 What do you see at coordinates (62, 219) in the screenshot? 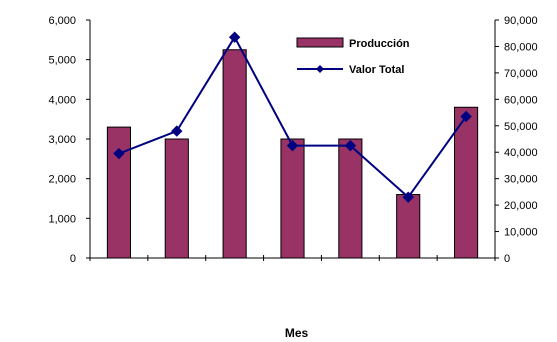
I see `left-tick-label: 1,000` at bounding box center [62, 219].